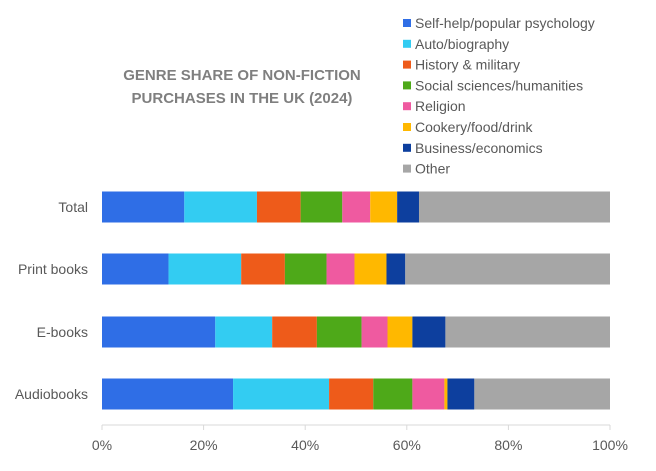 The image size is (656, 471). What do you see at coordinates (73, 207) in the screenshot?
I see `category-label: Total` at bounding box center [73, 207].